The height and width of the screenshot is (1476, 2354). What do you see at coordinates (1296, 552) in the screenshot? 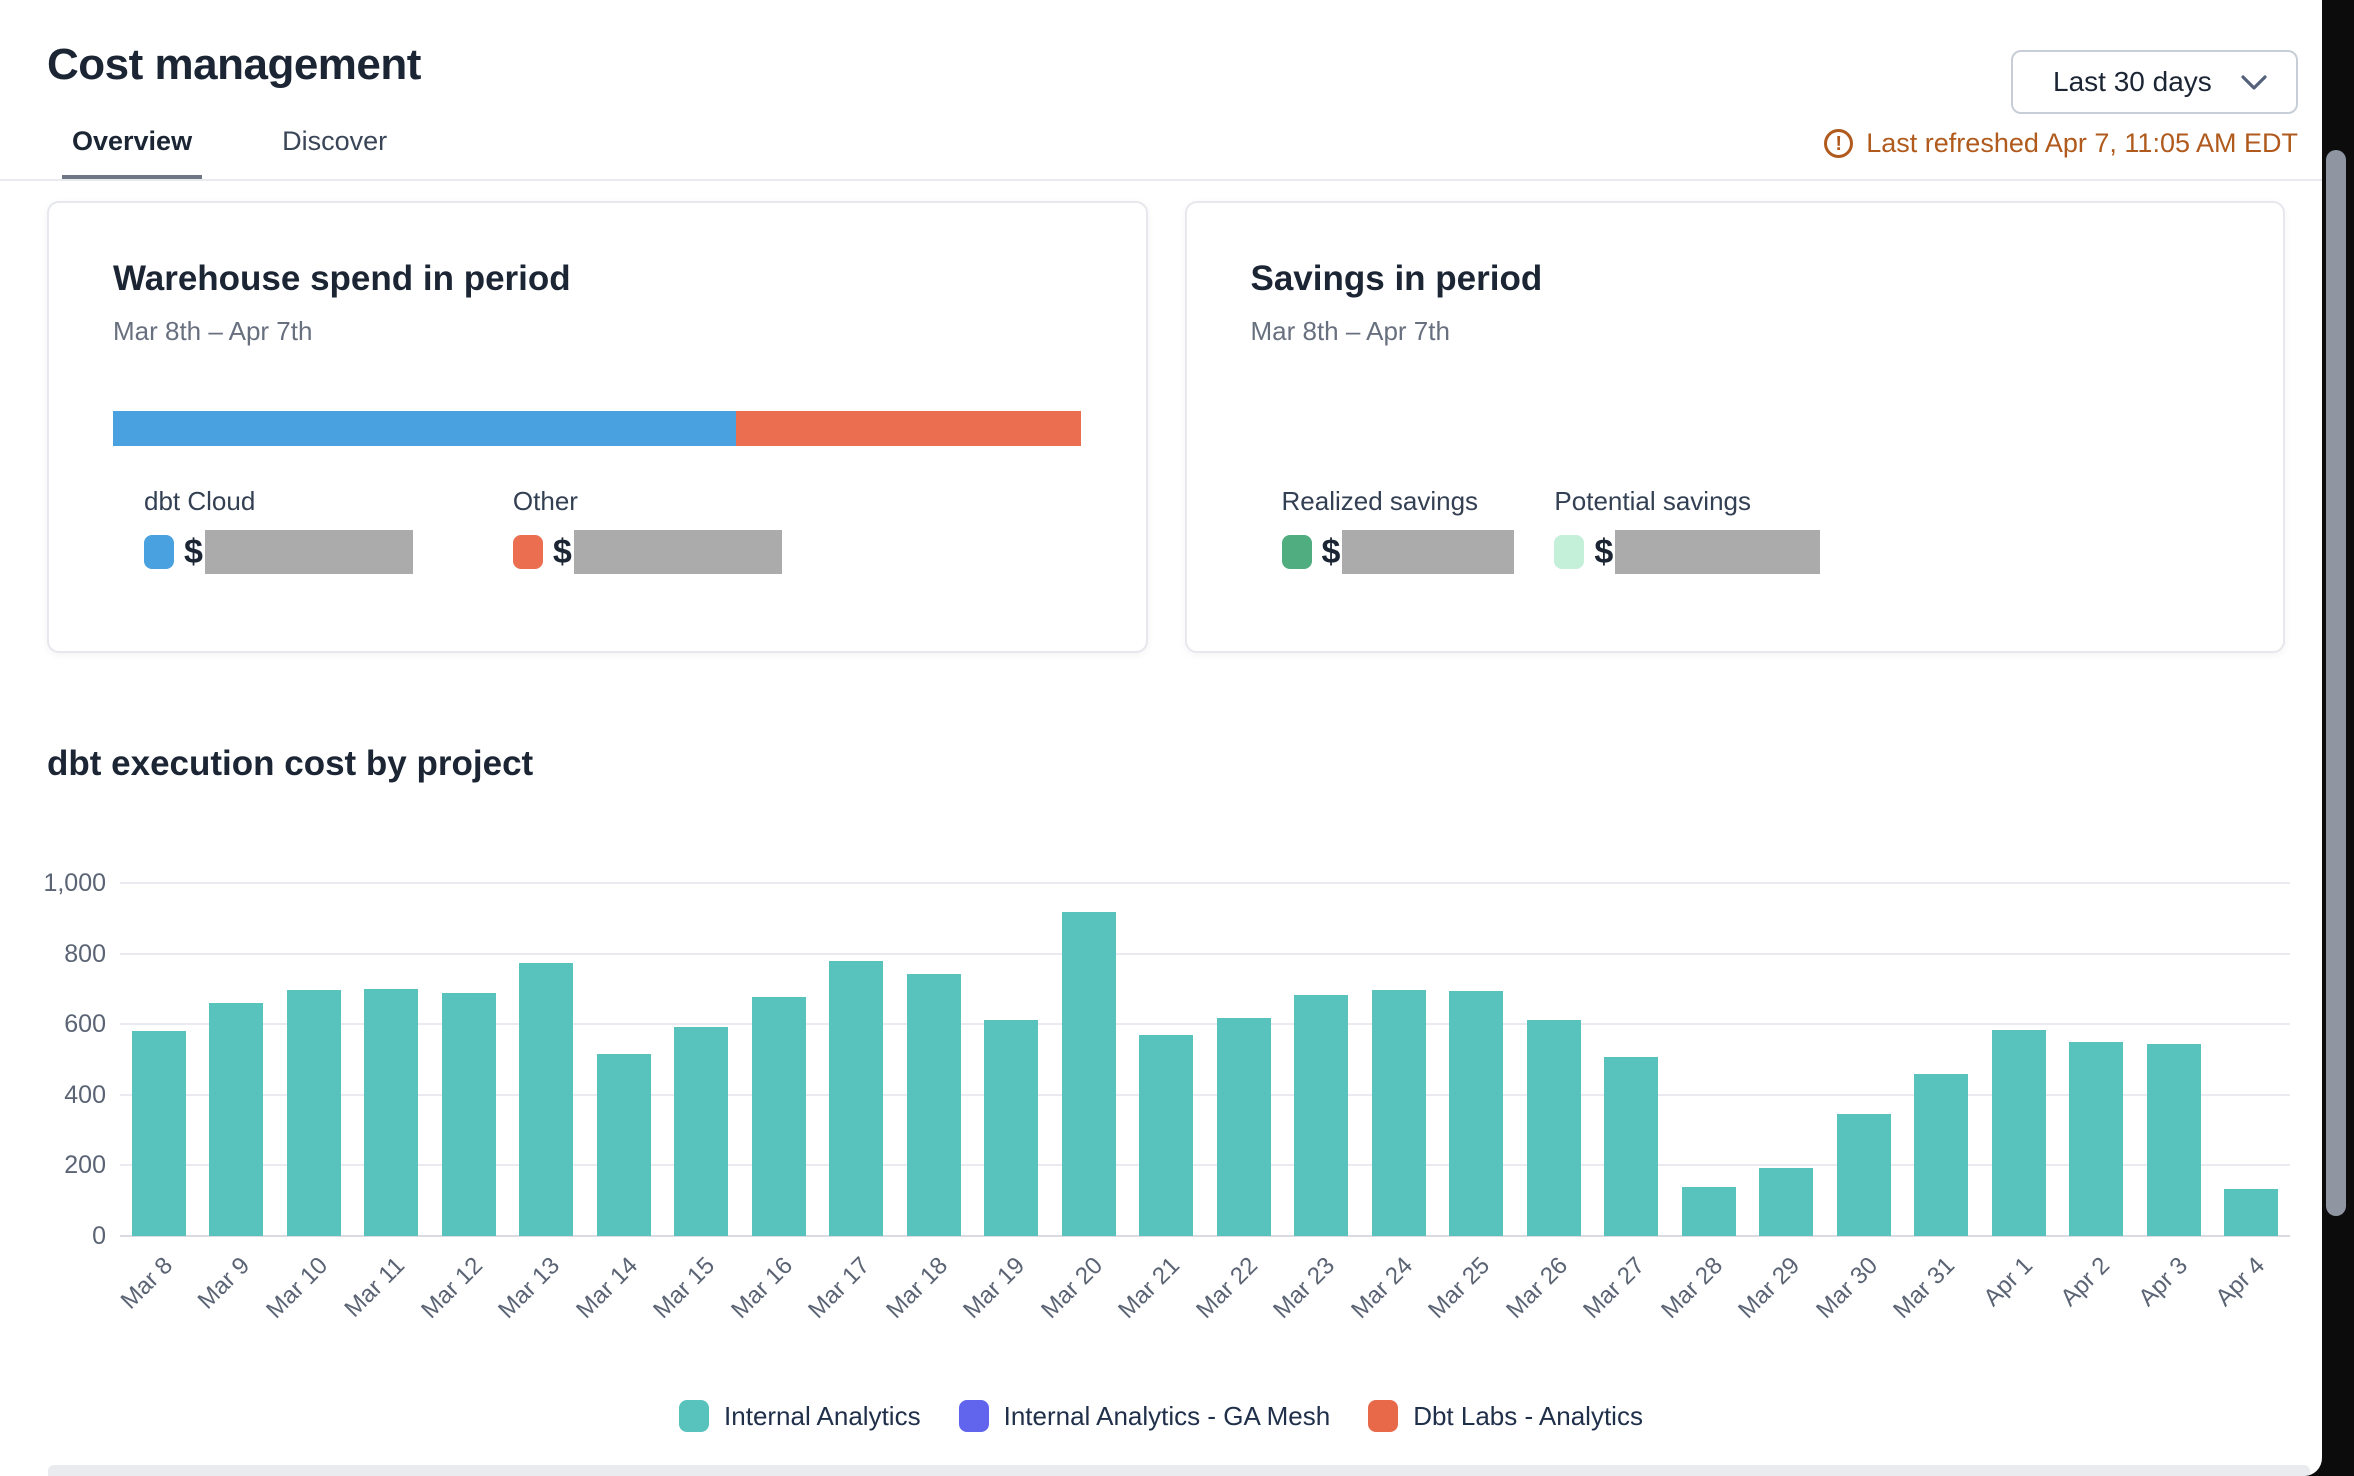
I see `realized-savings-swatch` at bounding box center [1296, 552].